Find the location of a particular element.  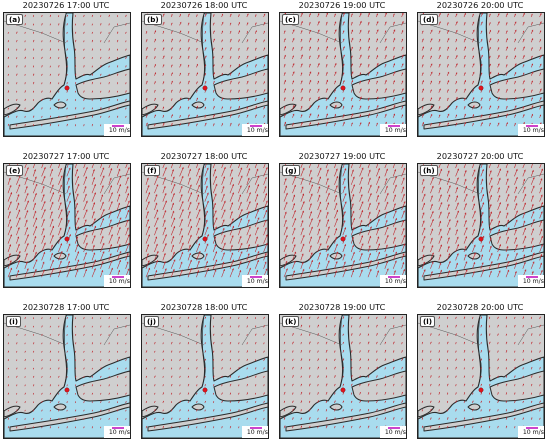

panel-label: (k) is located at coordinates (291, 321).